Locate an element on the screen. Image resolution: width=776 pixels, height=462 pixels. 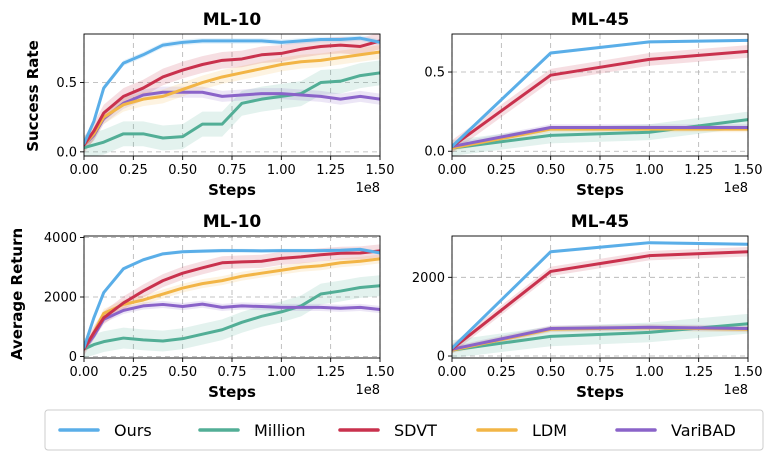
y-tick-label: 4000 is located at coordinates (60, 238).